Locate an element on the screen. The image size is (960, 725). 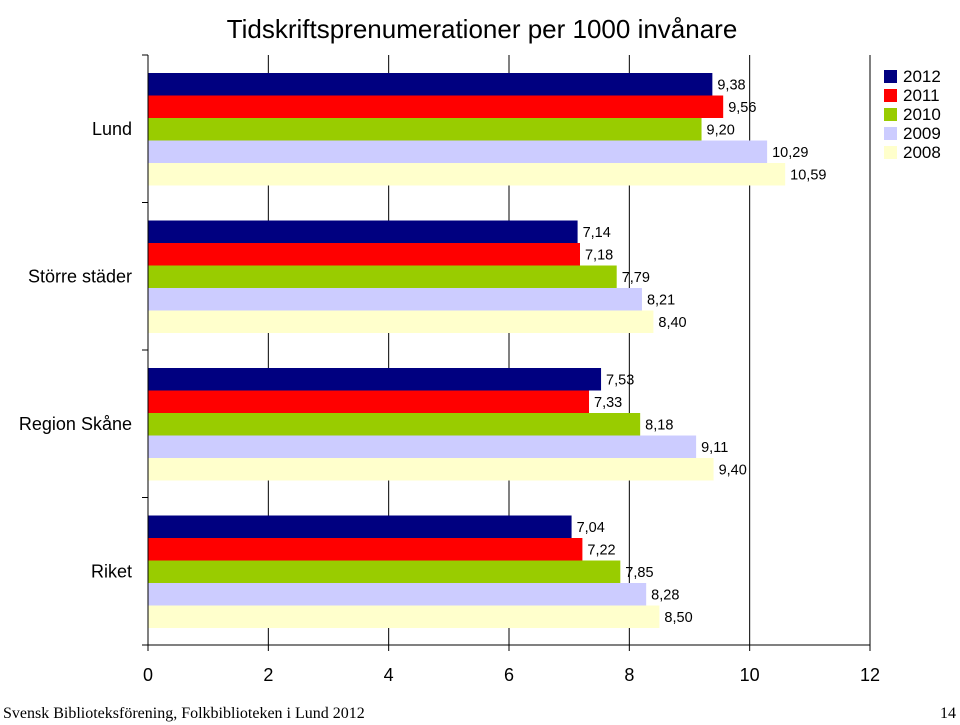
data-label: 8,40 is located at coordinates (672, 323).